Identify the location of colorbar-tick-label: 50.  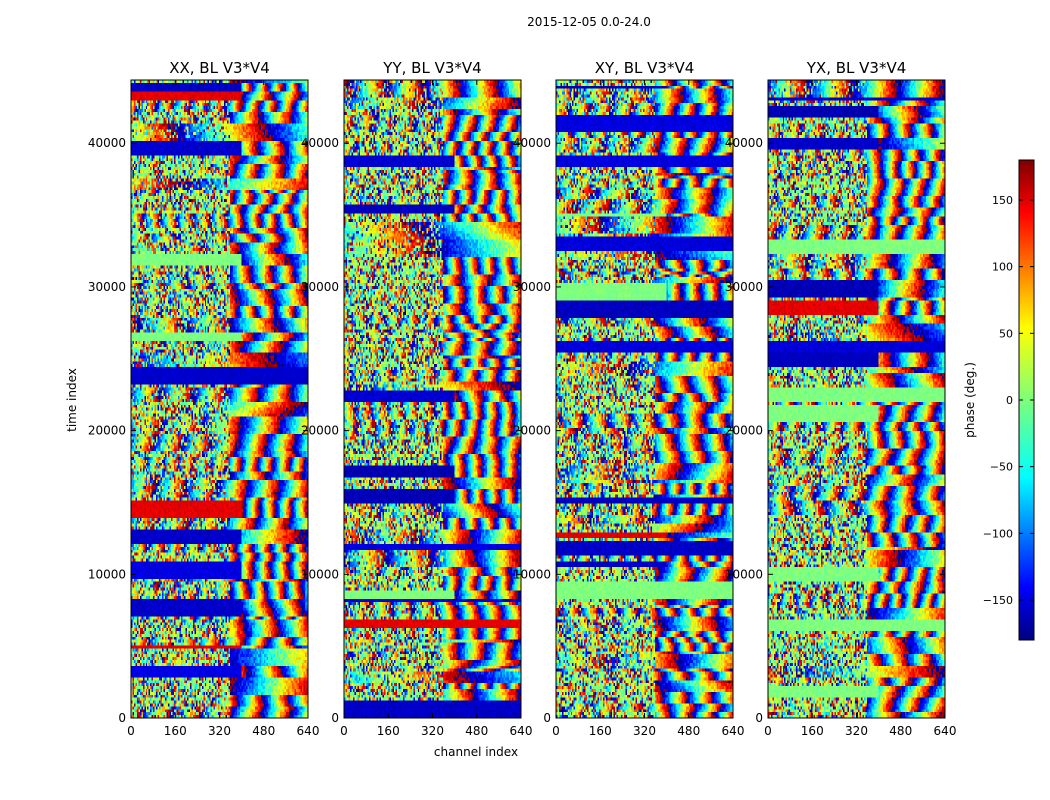
(1006, 333).